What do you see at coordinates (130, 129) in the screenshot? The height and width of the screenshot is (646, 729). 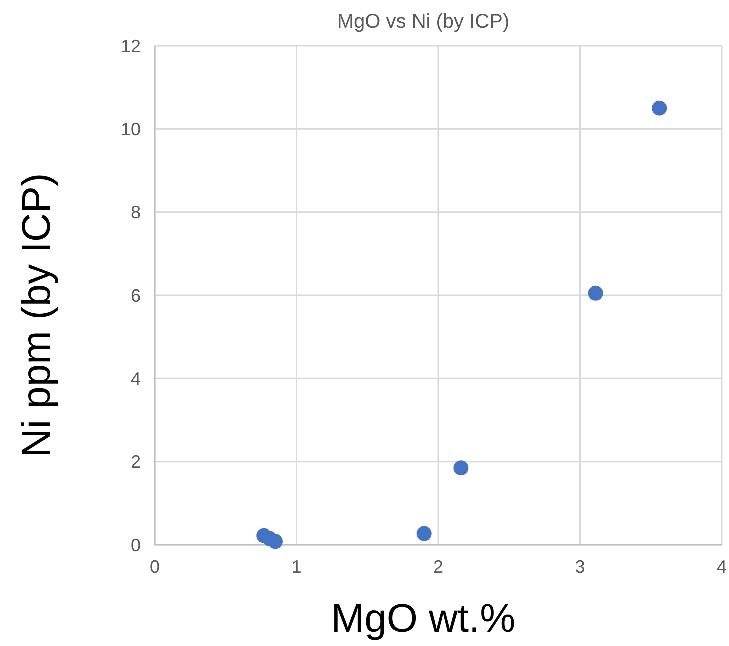 I see `y-tick-label: 10` at bounding box center [130, 129].